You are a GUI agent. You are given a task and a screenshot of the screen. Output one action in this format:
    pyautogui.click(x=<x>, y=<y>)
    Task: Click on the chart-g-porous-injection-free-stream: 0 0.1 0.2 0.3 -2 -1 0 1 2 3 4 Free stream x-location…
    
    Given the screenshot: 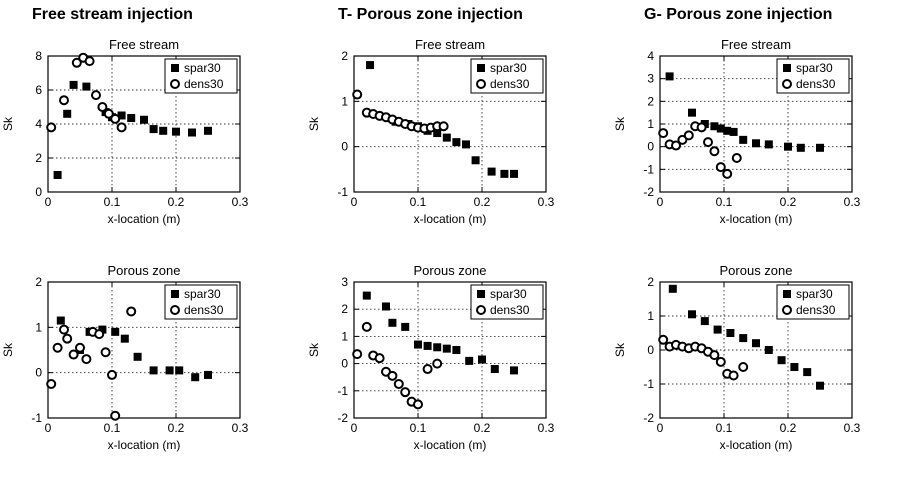 What is the action you would take?
    pyautogui.click(x=765, y=134)
    